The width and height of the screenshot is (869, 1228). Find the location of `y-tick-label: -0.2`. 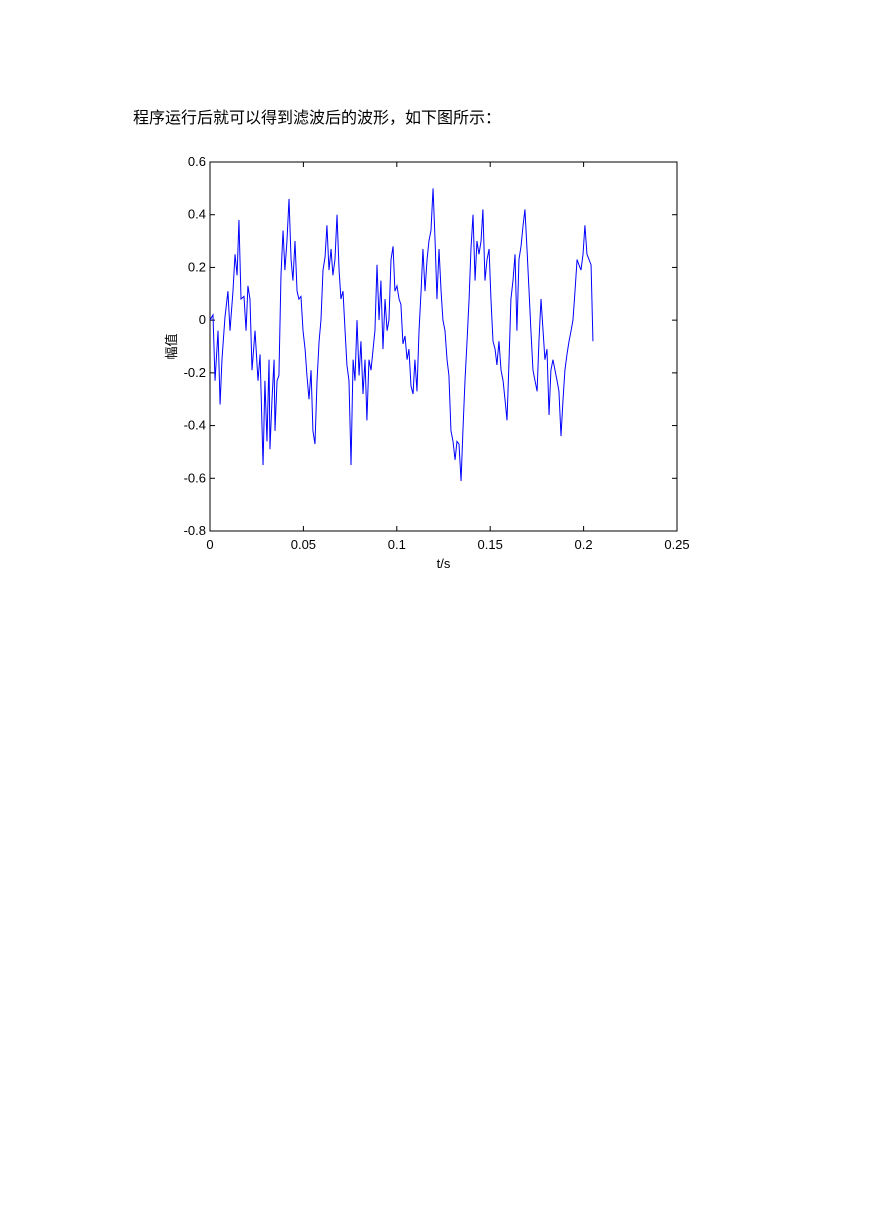

y-tick-label: -0.2 is located at coordinates (195, 372).